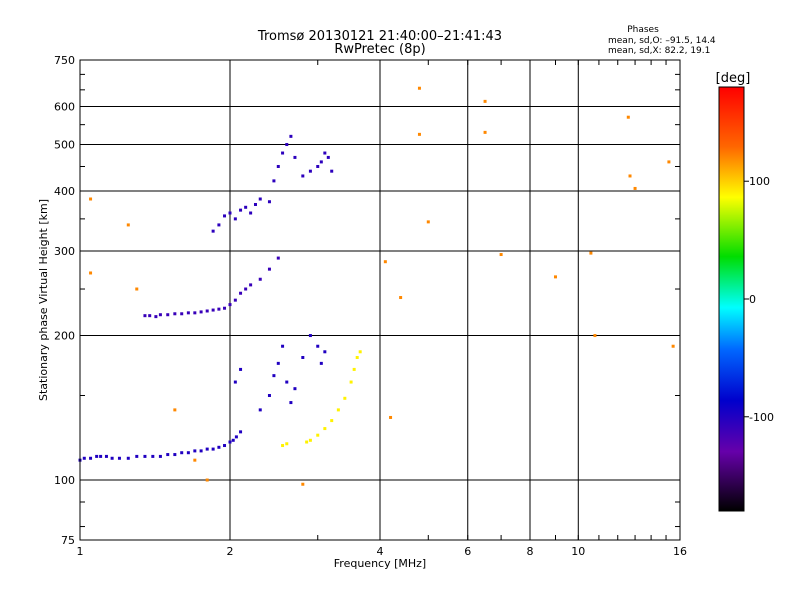 The width and height of the screenshot is (800, 600). Describe the element at coordinates (380, 563) in the screenshot. I see `x-axis-label: Frequency [MHz]` at that location.